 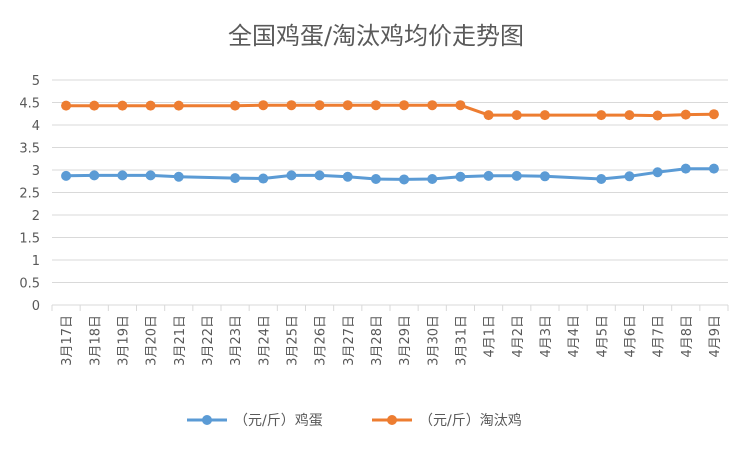 I want to click on x-tick-label: 3月22日, so click(x=208, y=340).